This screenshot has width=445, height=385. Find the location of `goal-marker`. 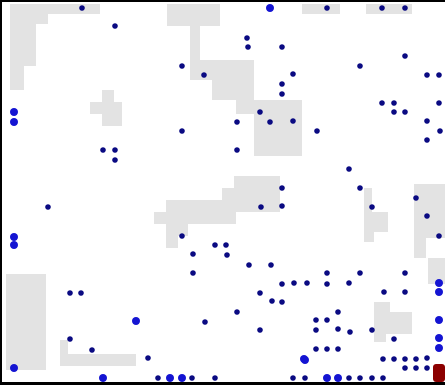

goal-marker is located at coordinates (439, 373).